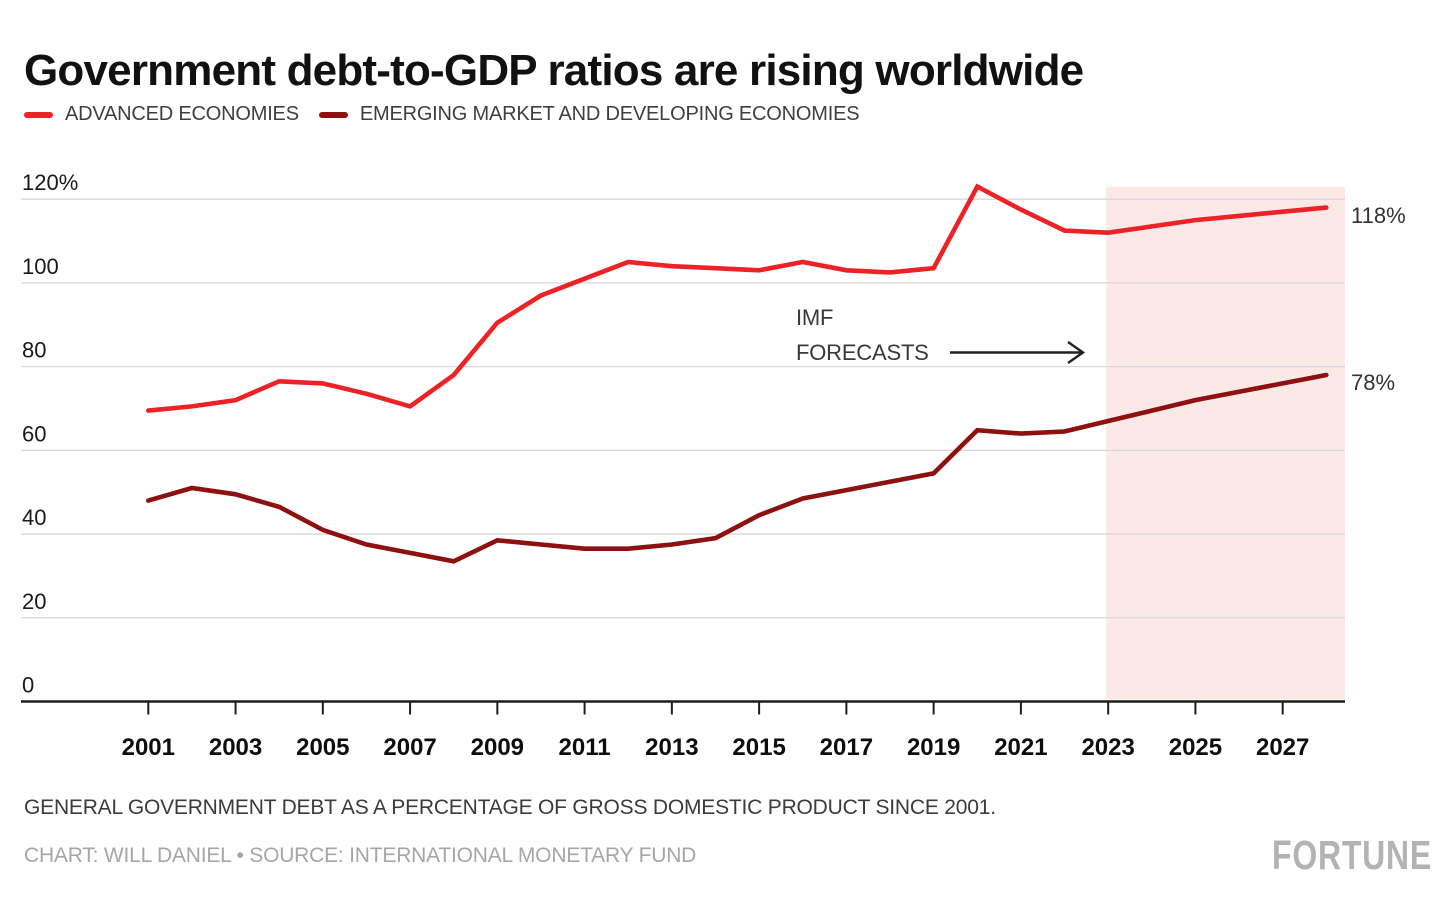  I want to click on end-label-emerging: 78%, so click(1373, 382).